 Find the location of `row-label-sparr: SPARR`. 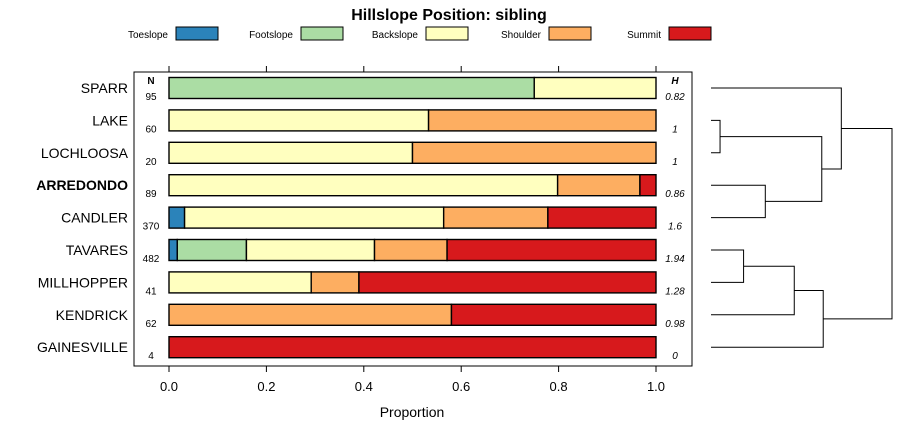

row-label-sparr: SPARR is located at coordinates (104, 88).